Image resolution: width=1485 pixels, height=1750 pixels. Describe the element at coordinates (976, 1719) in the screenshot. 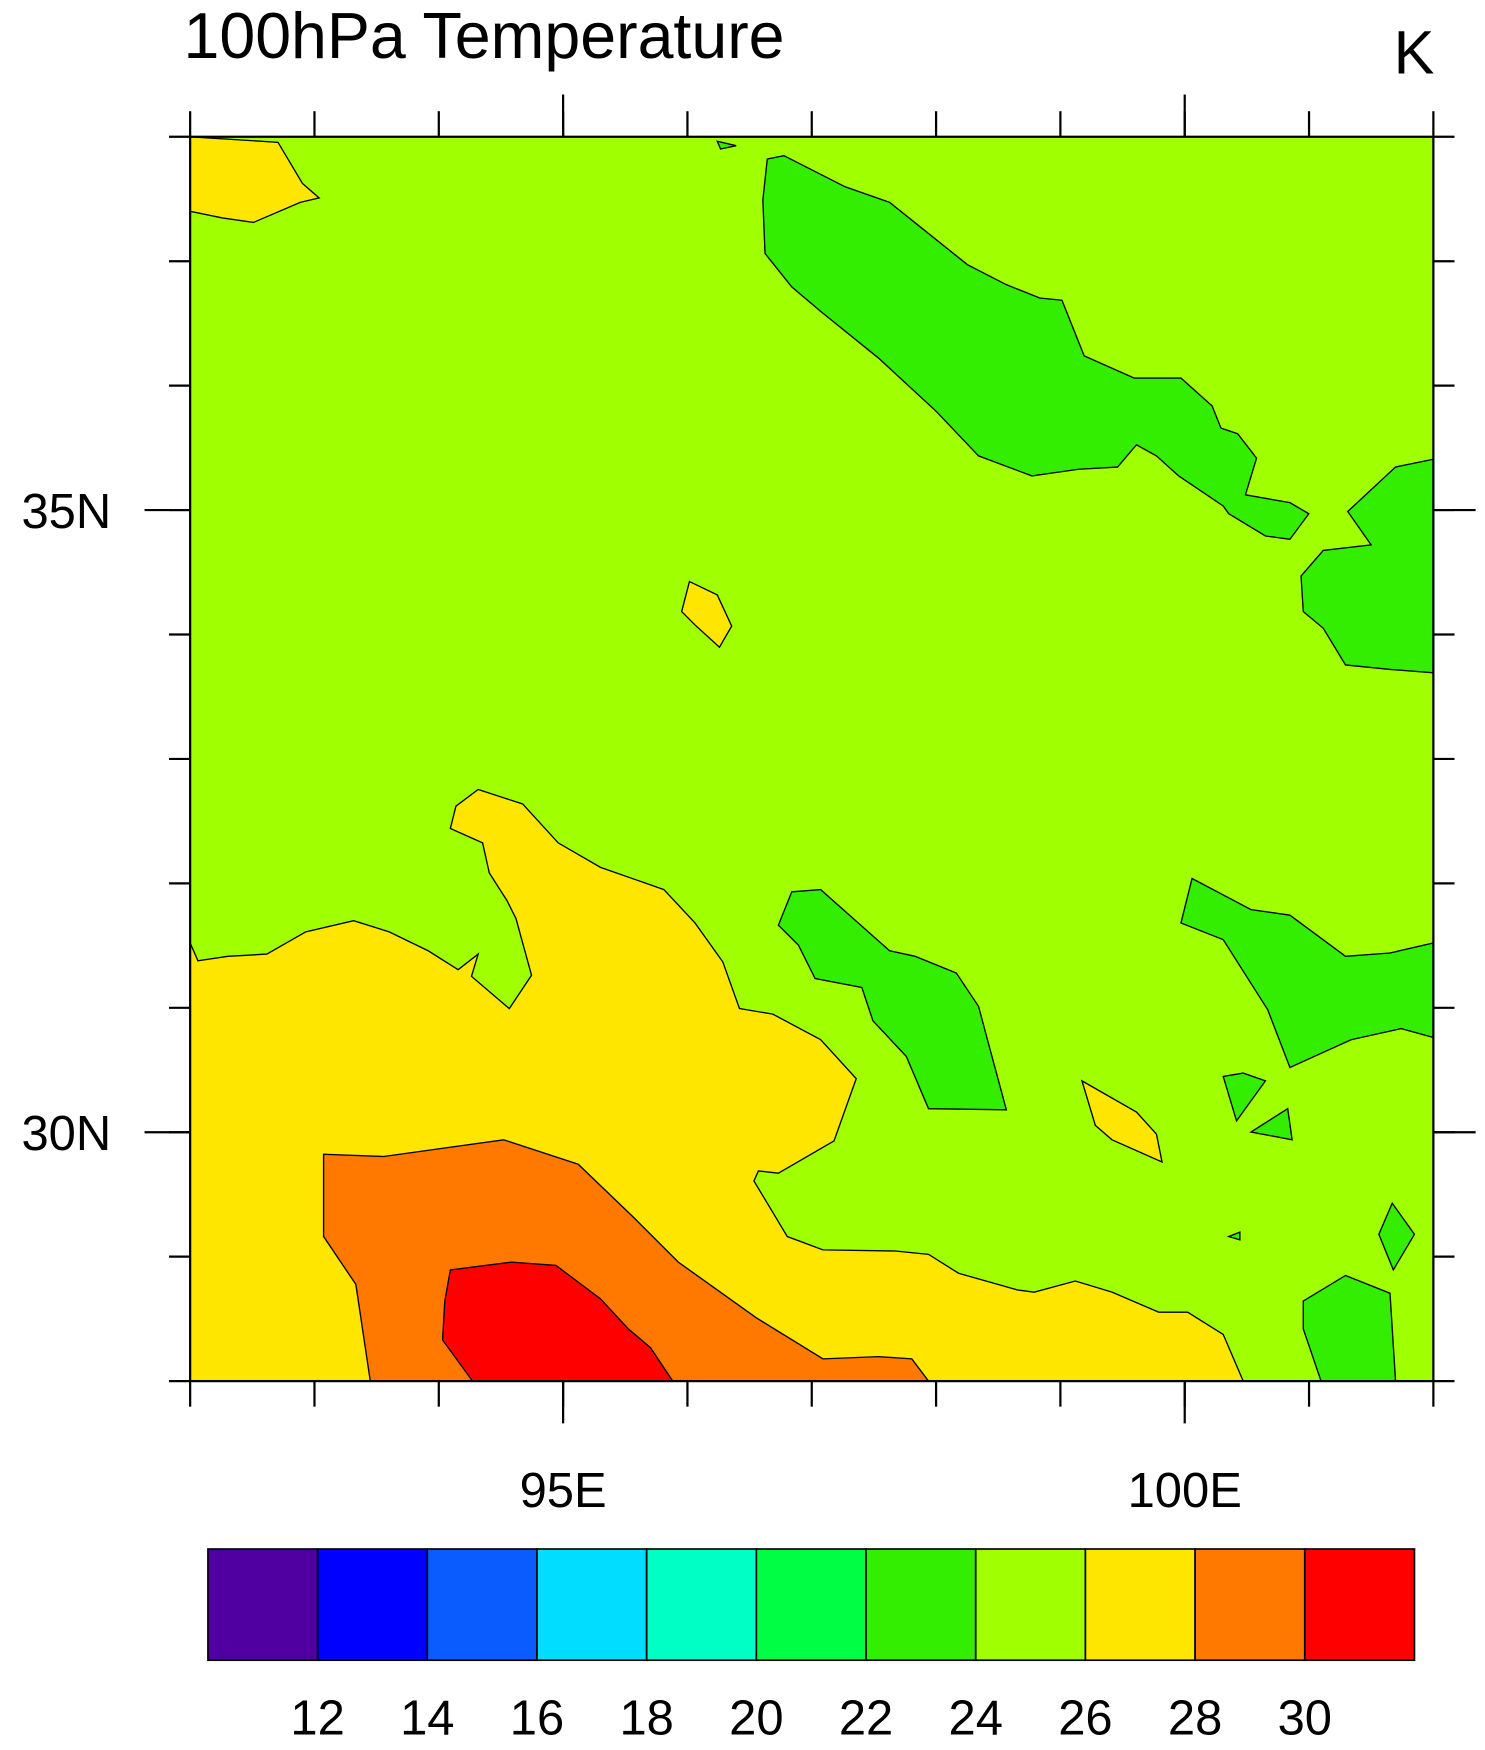

I see `colorbar-label: 24` at that location.